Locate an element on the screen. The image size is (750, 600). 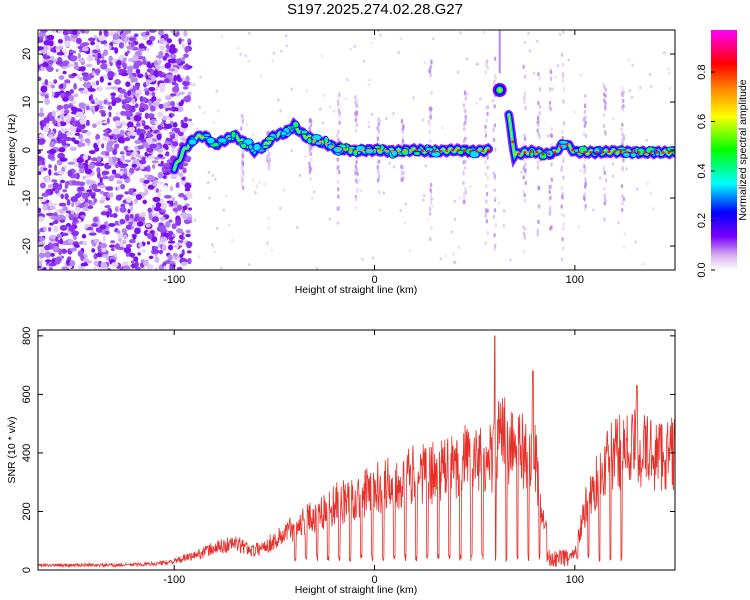
x-tick-label: 0 is located at coordinates (374, 580).